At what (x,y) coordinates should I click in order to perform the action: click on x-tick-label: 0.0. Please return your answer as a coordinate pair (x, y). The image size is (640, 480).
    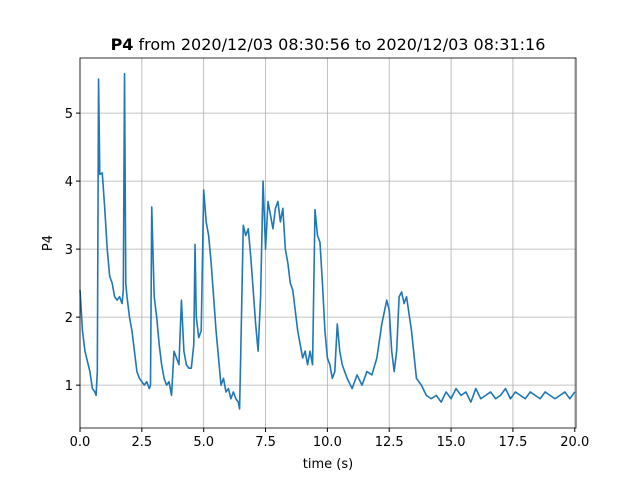
    Looking at the image, I should click on (80, 442).